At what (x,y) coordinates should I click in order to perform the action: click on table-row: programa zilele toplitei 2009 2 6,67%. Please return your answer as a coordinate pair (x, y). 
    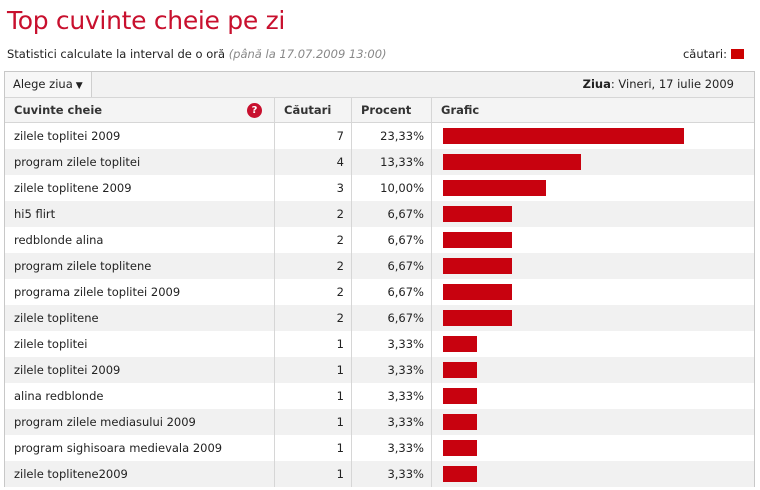
    Looking at the image, I should click on (379, 292).